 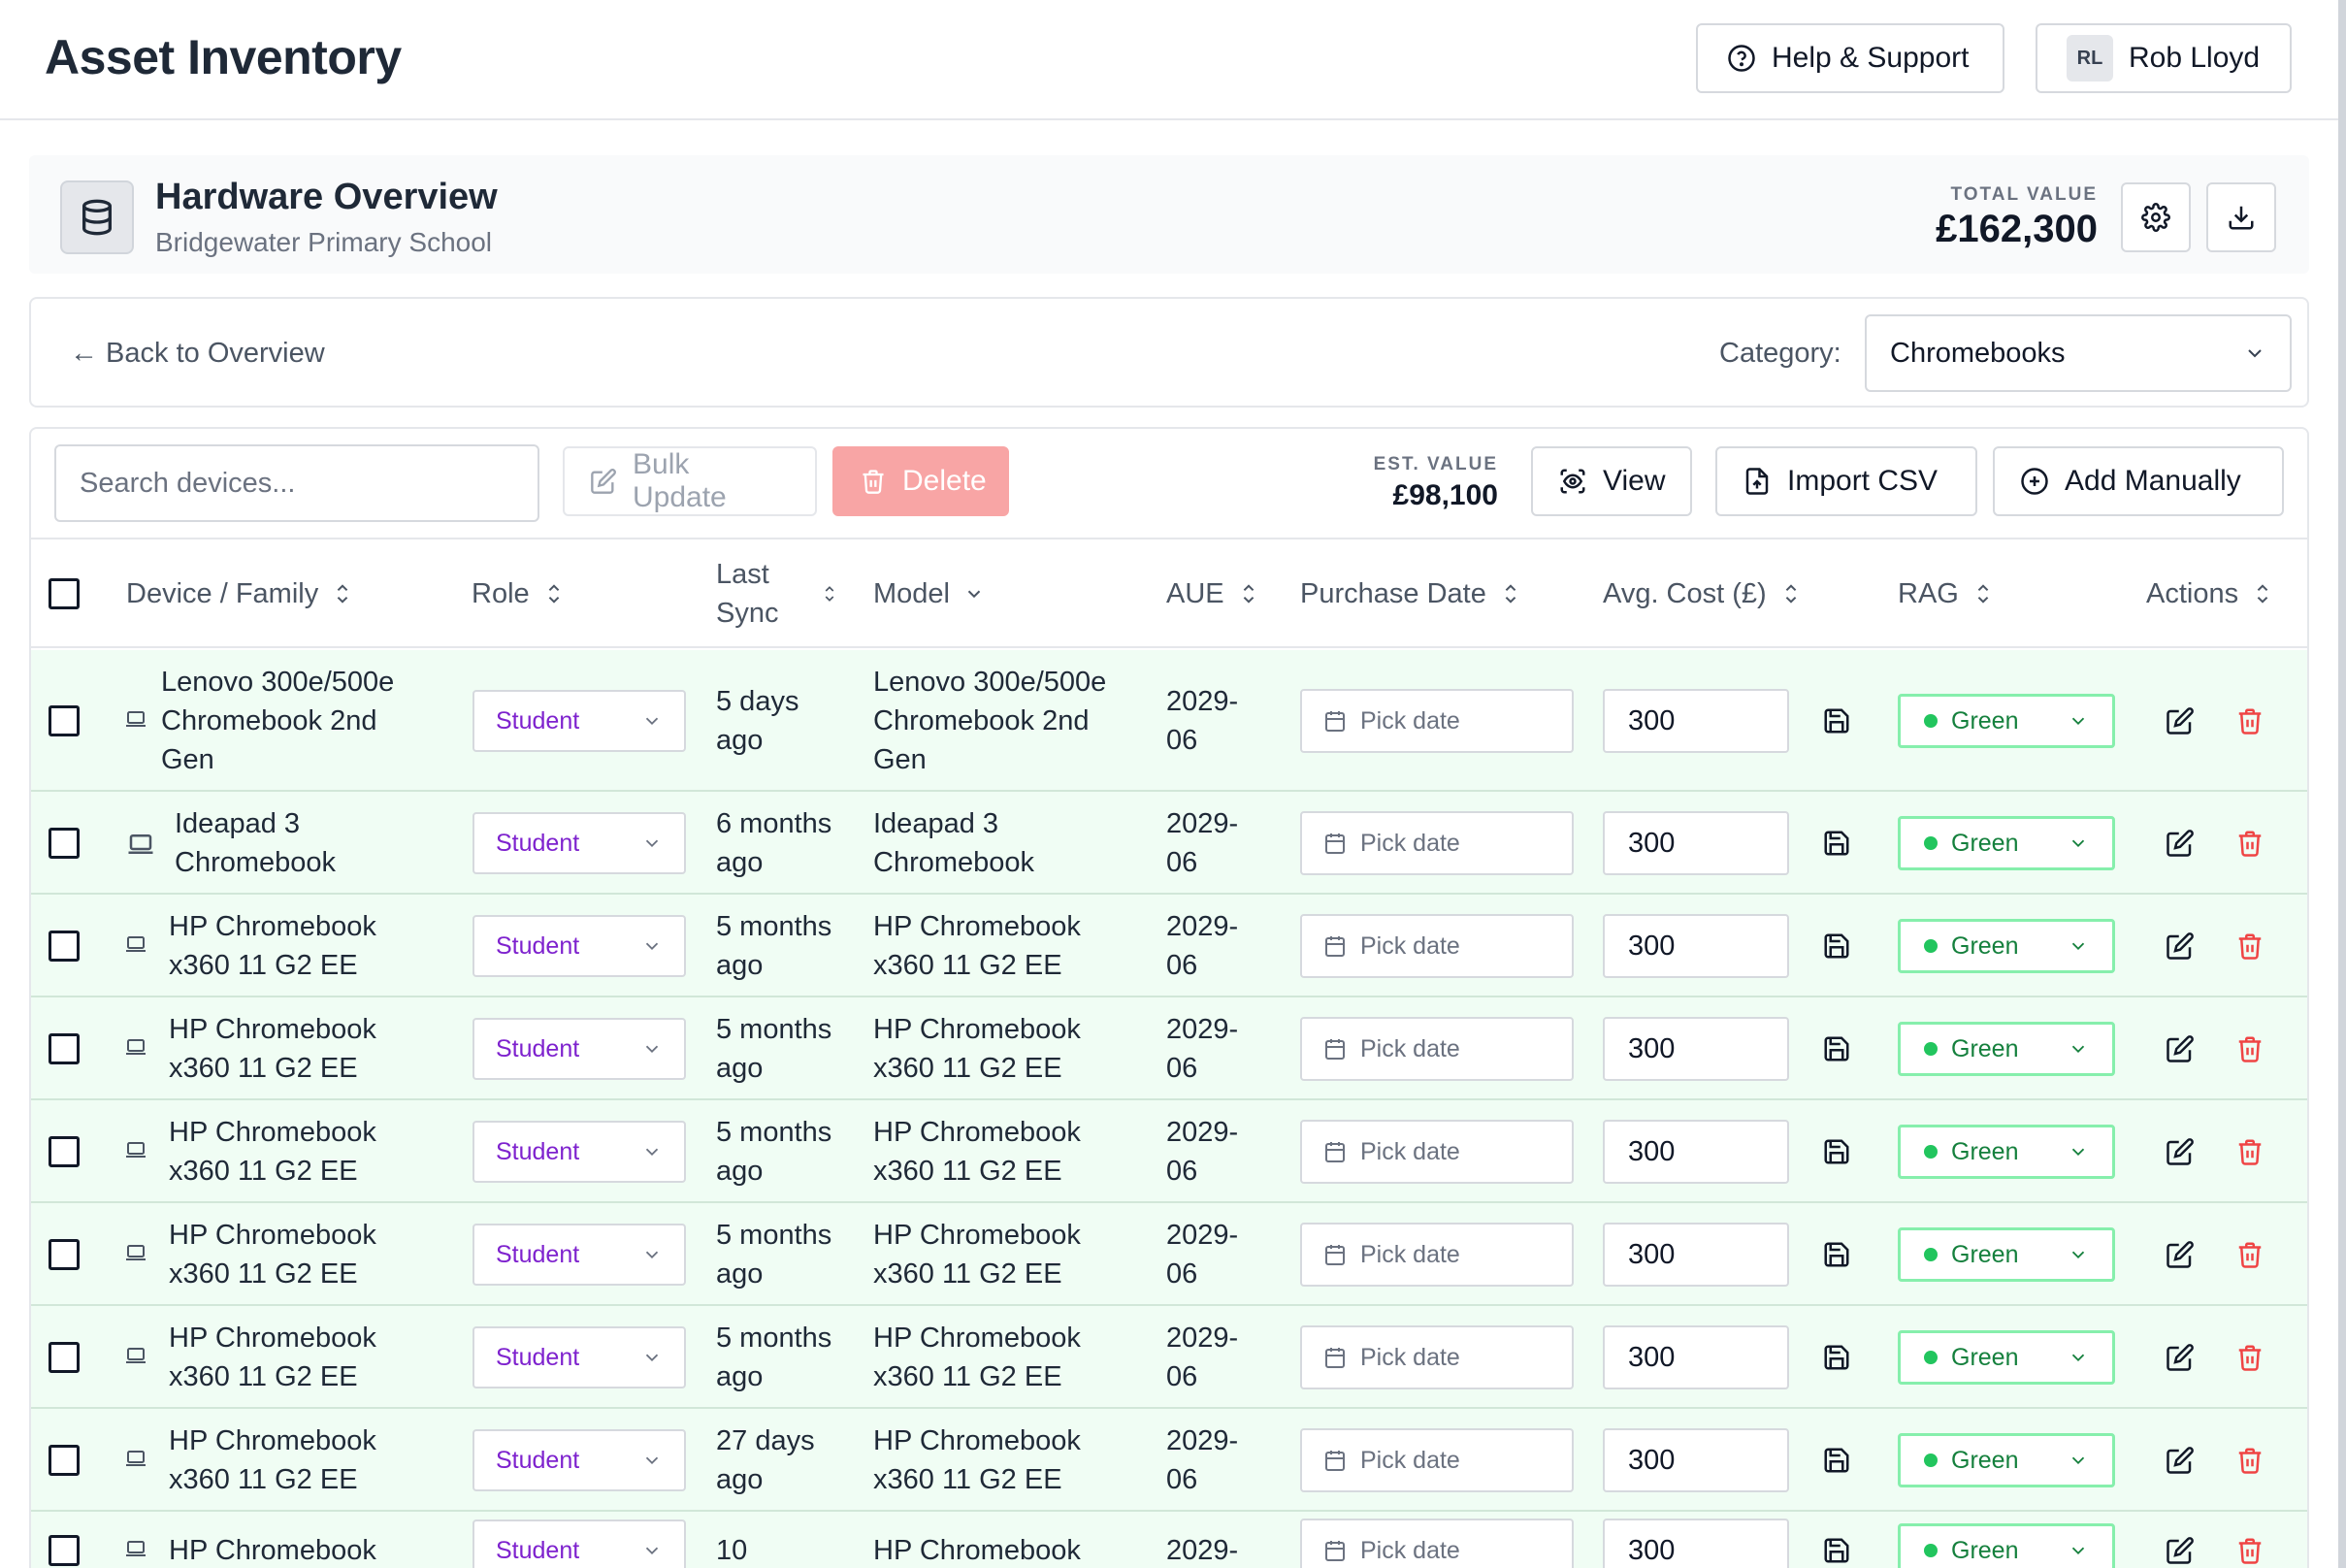 What do you see at coordinates (223, 593) in the screenshot?
I see `column-device-label: Device / Family` at bounding box center [223, 593].